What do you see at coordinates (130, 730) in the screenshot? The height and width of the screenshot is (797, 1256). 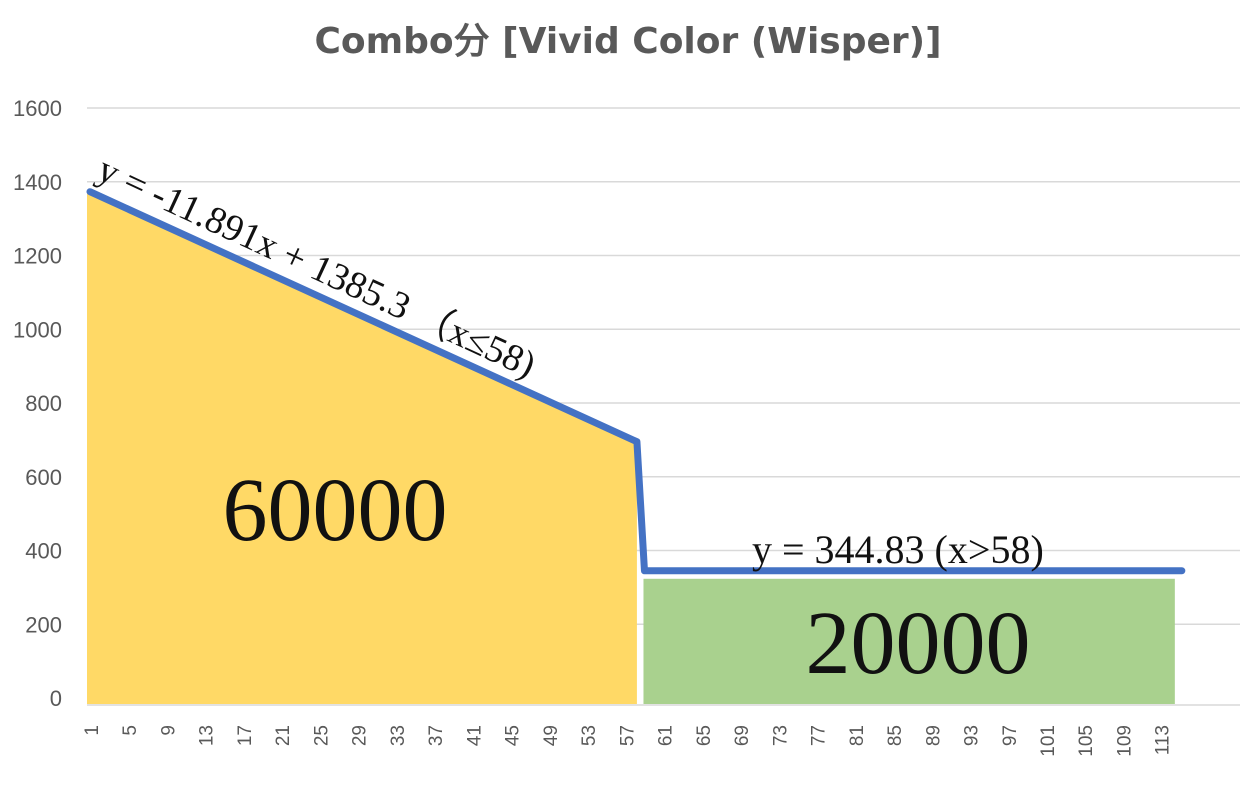 I see `x-tick-label: 5` at bounding box center [130, 730].